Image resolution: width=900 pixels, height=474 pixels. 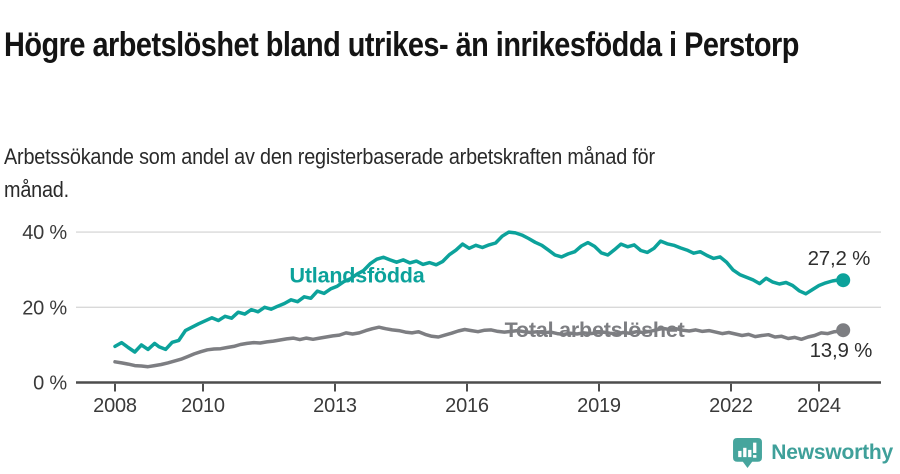 What do you see at coordinates (832, 452) in the screenshot?
I see `brand-name: Newsworthy` at bounding box center [832, 452].